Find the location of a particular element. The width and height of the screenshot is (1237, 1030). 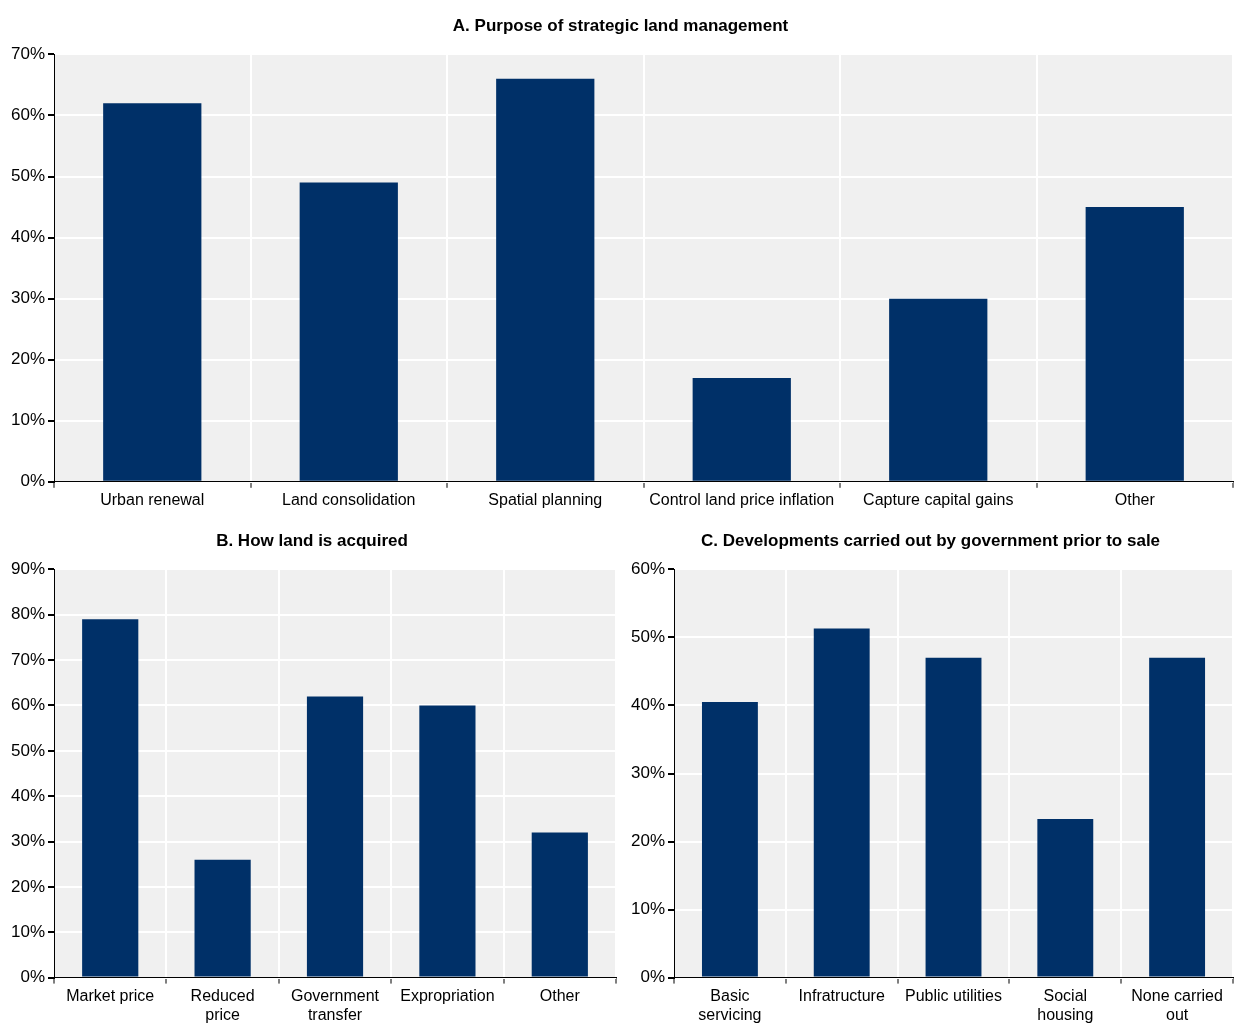

y-tick-label: 80% is located at coordinates (28, 614).